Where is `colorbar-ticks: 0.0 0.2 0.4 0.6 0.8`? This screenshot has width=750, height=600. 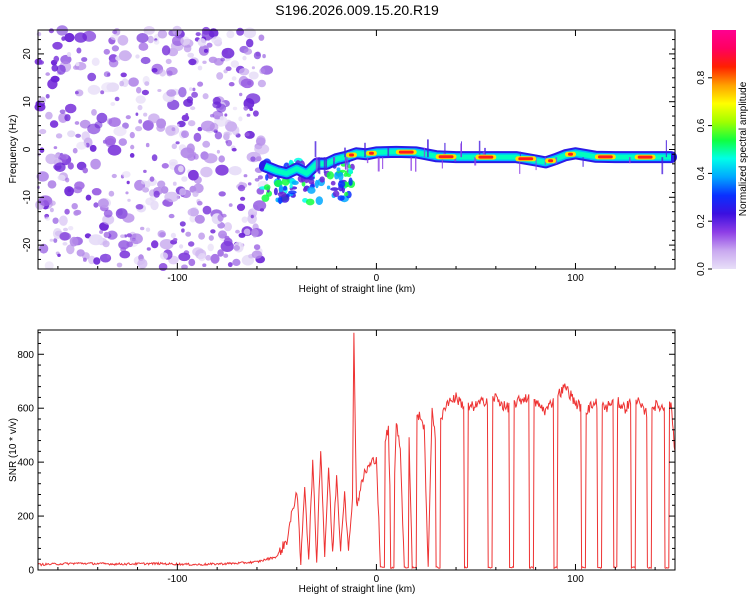
colorbar-ticks: 0.0 0.2 0.4 0.6 0.8 is located at coordinates (704, 173).